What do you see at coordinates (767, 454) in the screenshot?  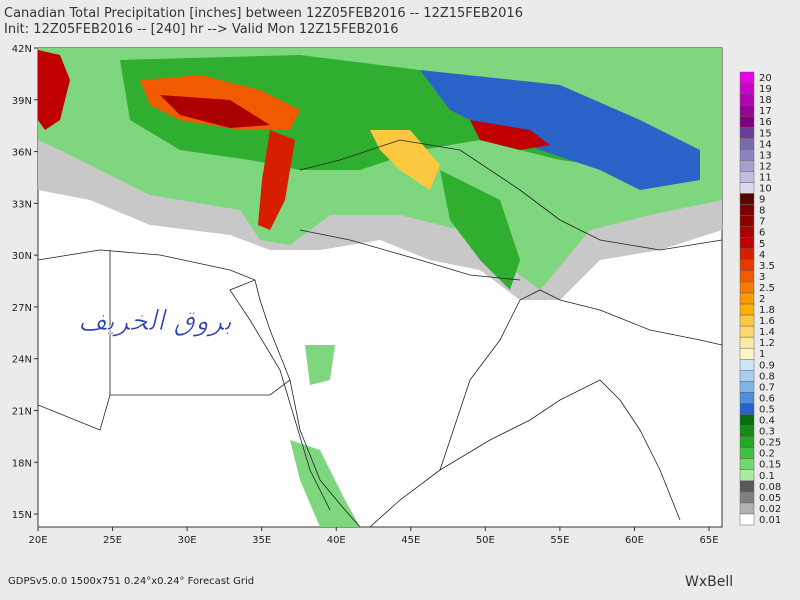 I see `colorbar-label: 0.2` at bounding box center [767, 454].